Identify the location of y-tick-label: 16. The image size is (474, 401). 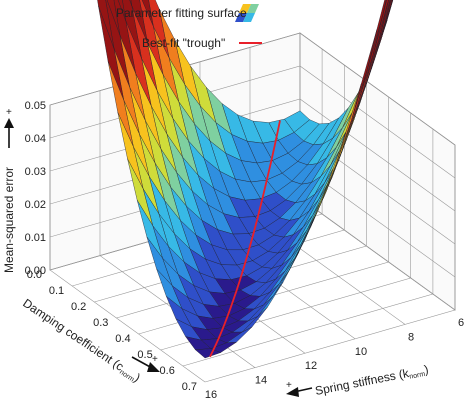
(211, 395).